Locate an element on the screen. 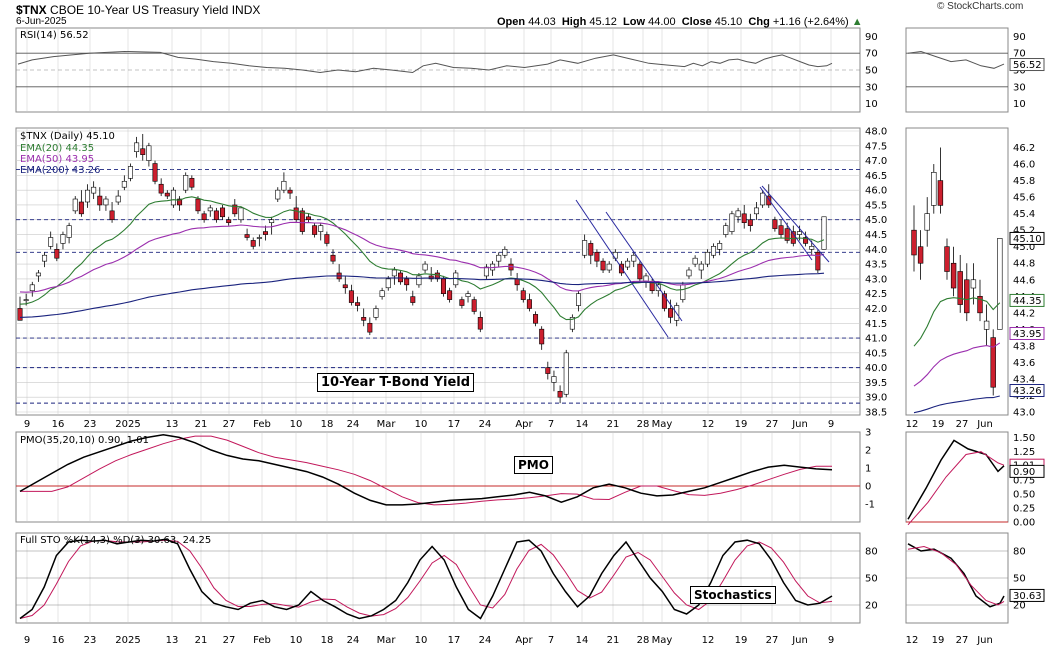 Image resolution: width=1050 pixels, height=650 pixels. x-tick-label-bottom: 12 is located at coordinates (708, 640).